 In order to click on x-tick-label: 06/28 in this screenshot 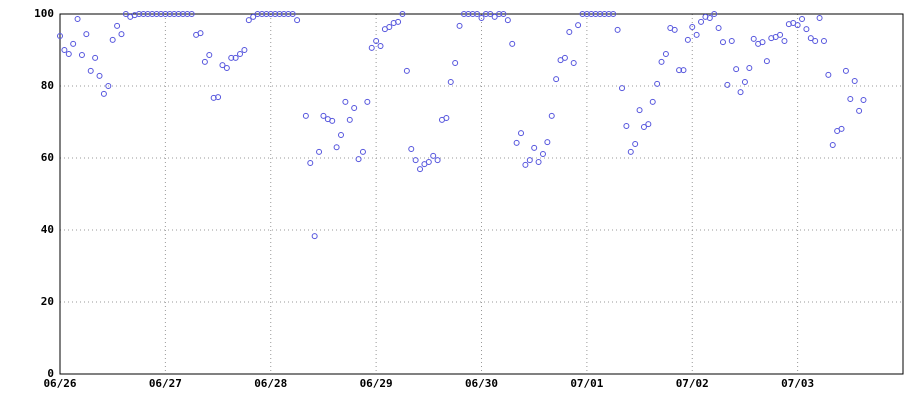, I will do `click(270, 383)`.